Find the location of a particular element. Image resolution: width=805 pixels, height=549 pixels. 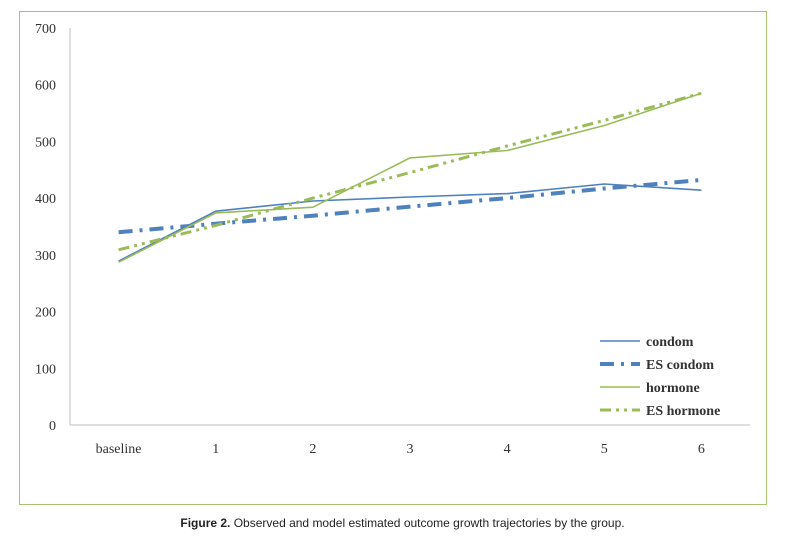

x-tick-label: 4 is located at coordinates (507, 449).